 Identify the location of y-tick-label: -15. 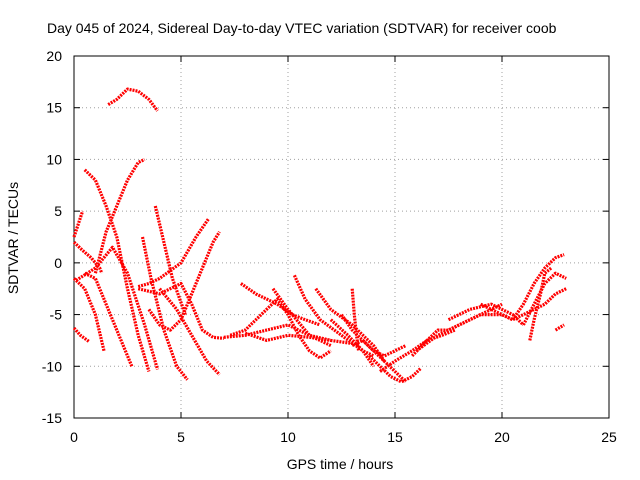
(52, 418).